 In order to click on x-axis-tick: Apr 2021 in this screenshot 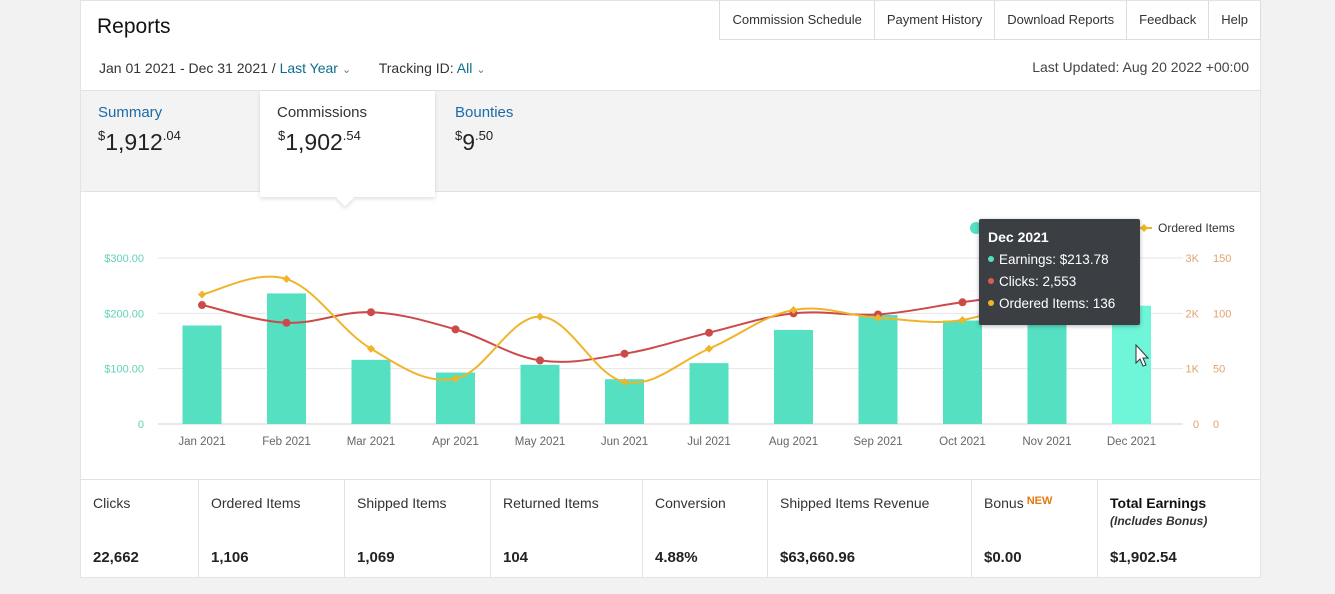, I will do `click(455, 442)`.